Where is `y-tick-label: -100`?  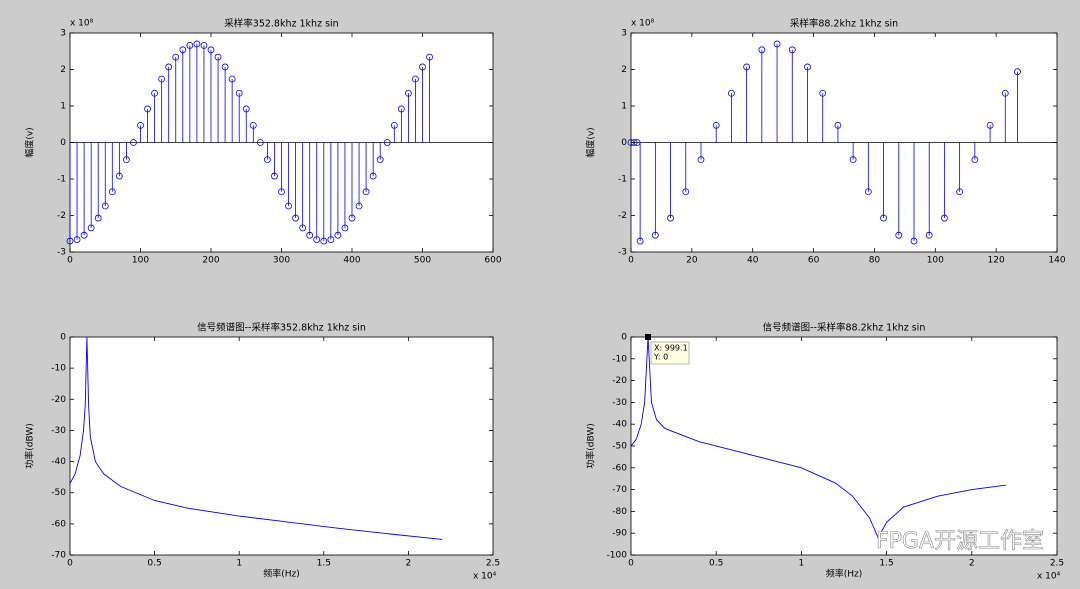
y-tick-label: -100 is located at coordinates (617, 556).